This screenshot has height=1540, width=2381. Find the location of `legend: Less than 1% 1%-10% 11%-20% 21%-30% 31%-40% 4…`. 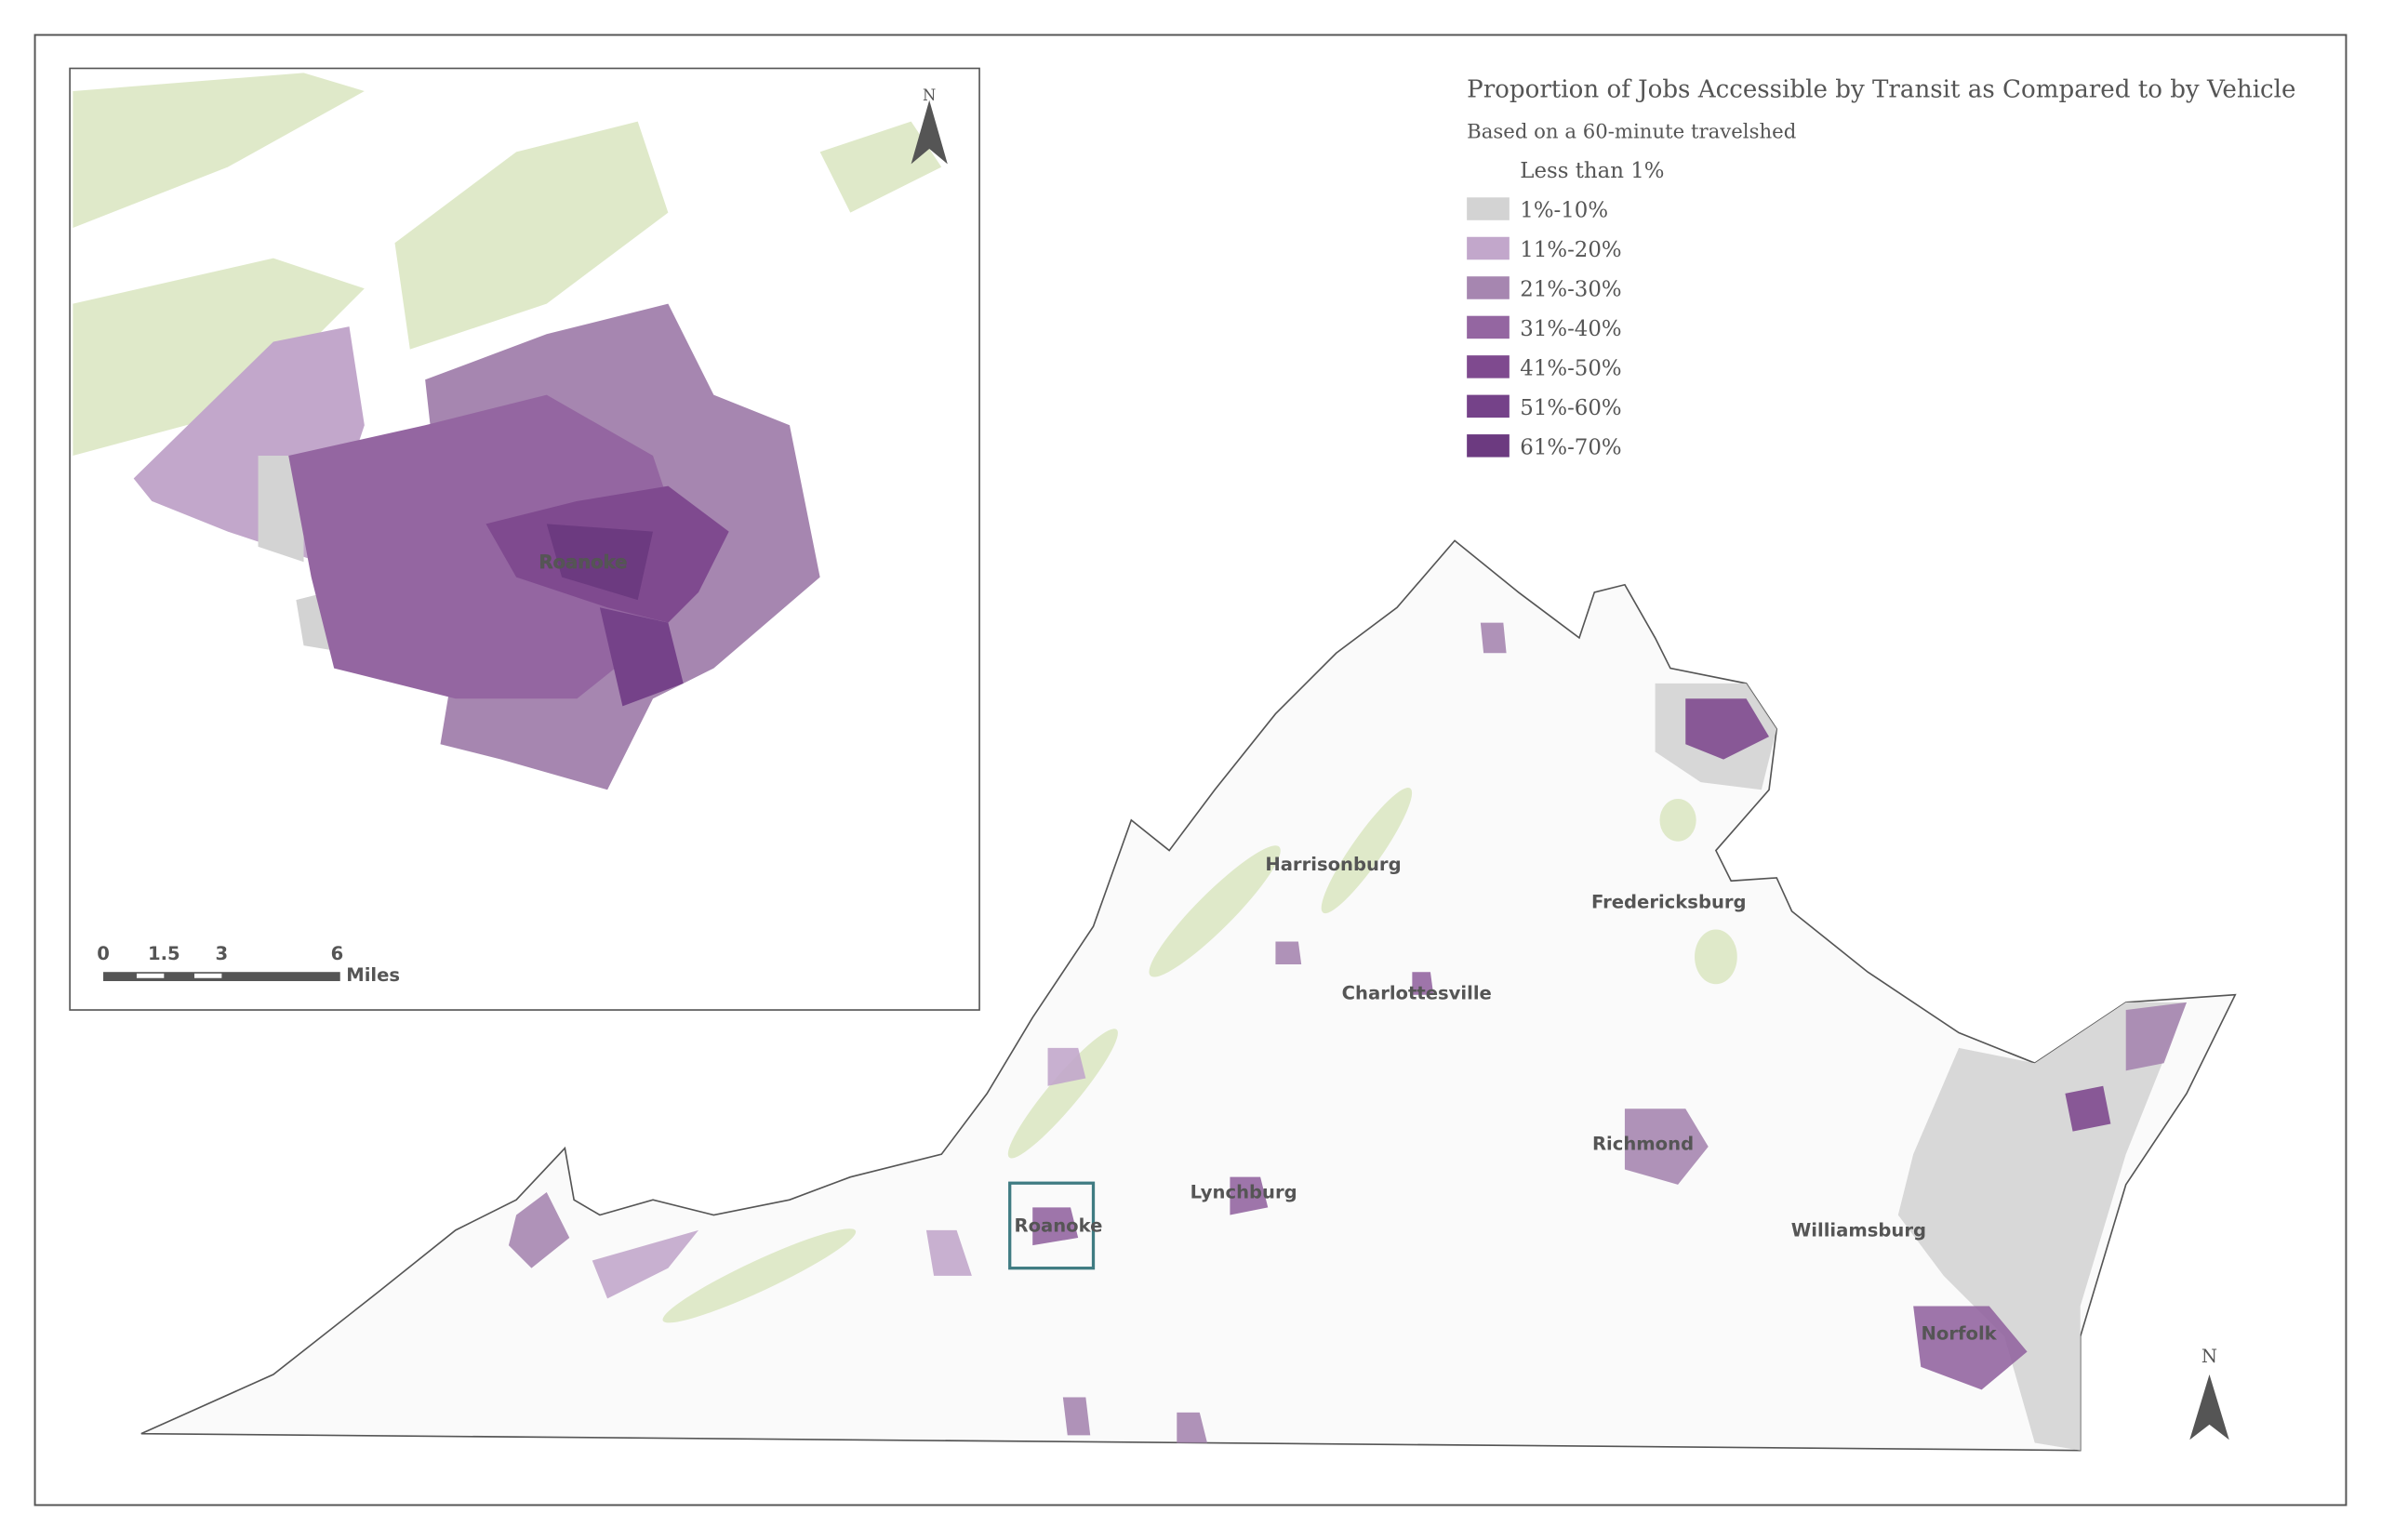

legend: Less than 1% 1%-10% 11%-20% 21%-30% 31%-40% 4… is located at coordinates (1565, 309).